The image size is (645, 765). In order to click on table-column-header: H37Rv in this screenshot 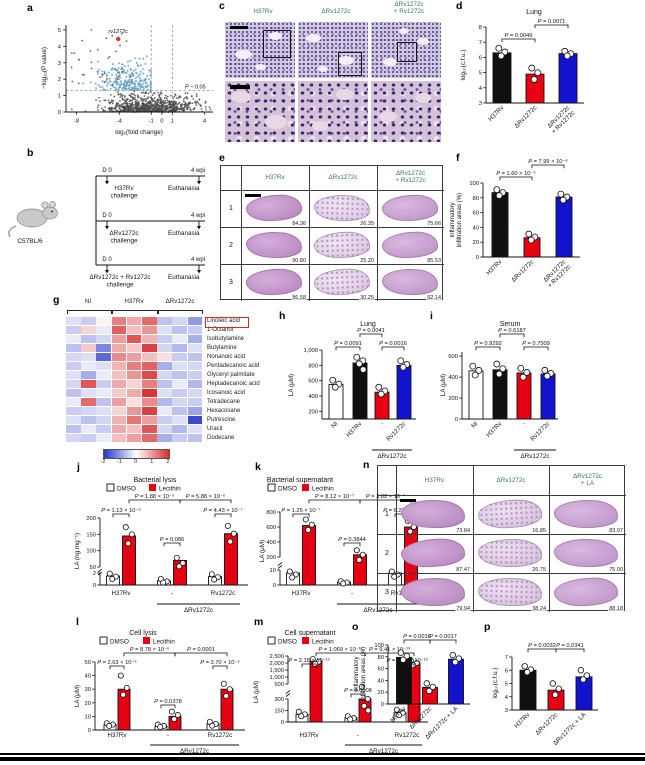, I will do `click(275, 177)`.